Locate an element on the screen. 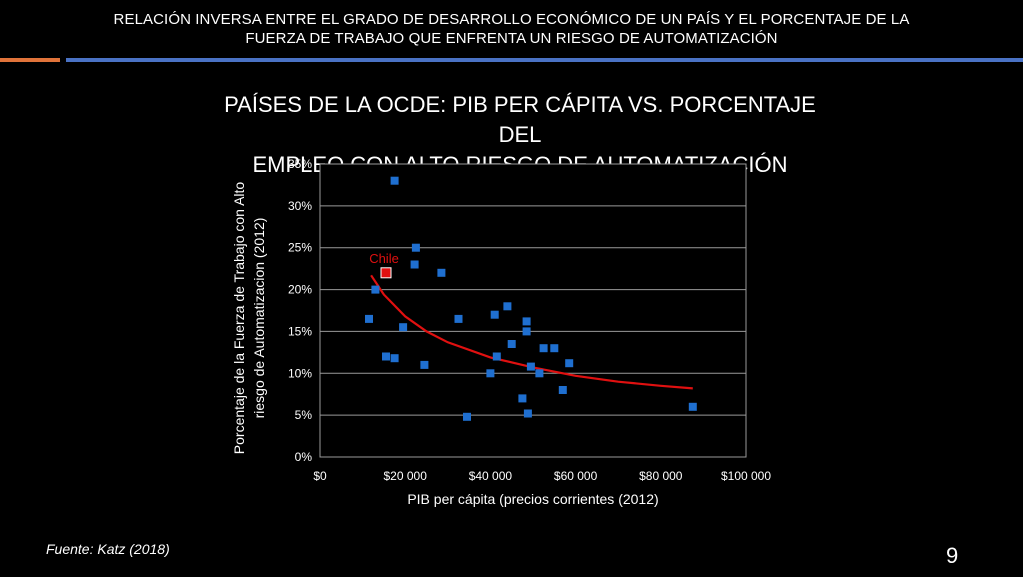  x-tick-label: $20 000 is located at coordinates (406, 476).